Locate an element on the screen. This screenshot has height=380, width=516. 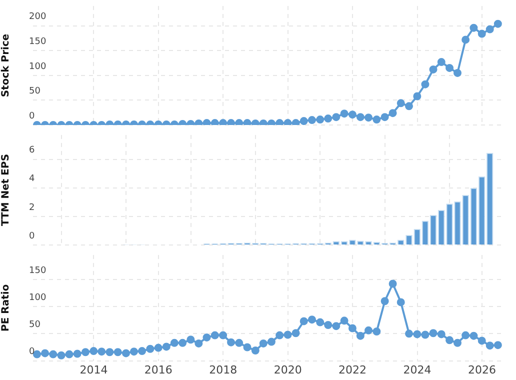
y-axis-title: PE Ratio is located at coordinates (6, 308).